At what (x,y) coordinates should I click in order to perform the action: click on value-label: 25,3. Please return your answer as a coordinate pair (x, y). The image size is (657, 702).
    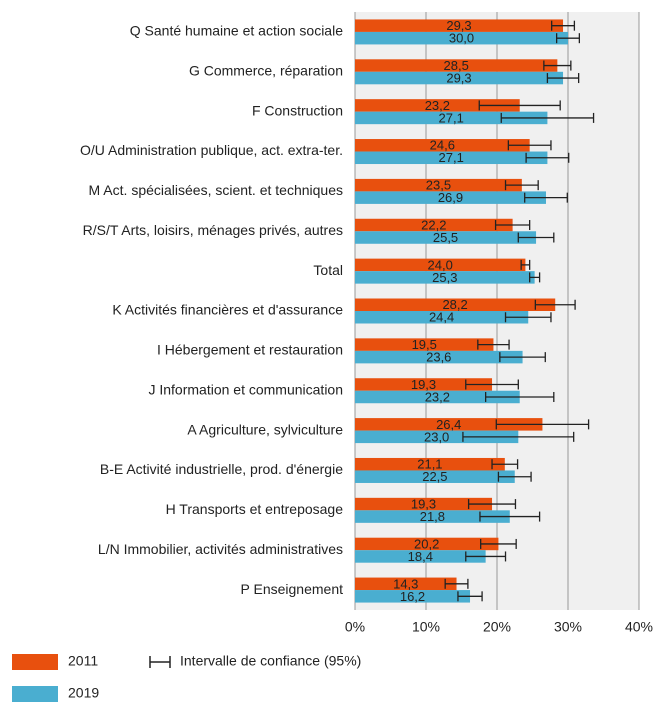
    Looking at the image, I should click on (444, 277).